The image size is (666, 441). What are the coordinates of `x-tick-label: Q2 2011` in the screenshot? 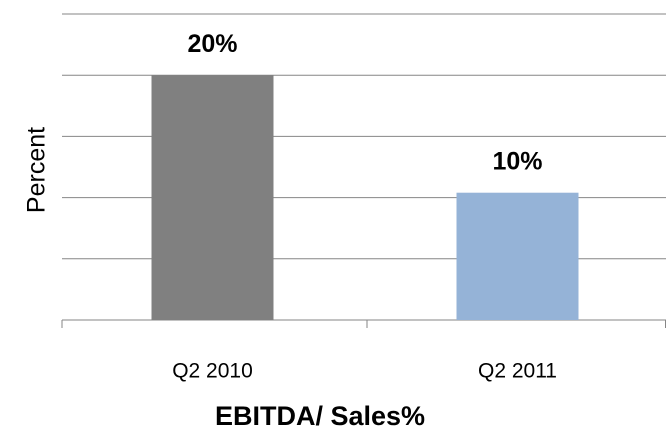 It's located at (517, 371).